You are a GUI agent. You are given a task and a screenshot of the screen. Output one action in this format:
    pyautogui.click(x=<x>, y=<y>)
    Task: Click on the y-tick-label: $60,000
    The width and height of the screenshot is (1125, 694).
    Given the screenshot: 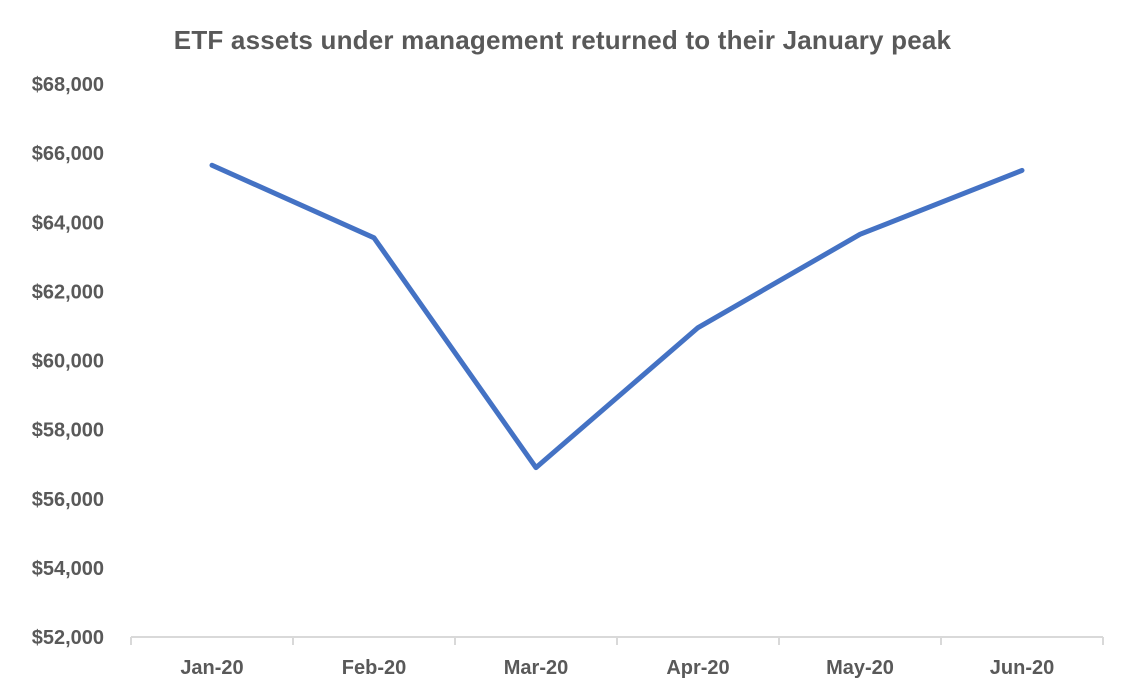 What is the action you would take?
    pyautogui.click(x=68, y=362)
    